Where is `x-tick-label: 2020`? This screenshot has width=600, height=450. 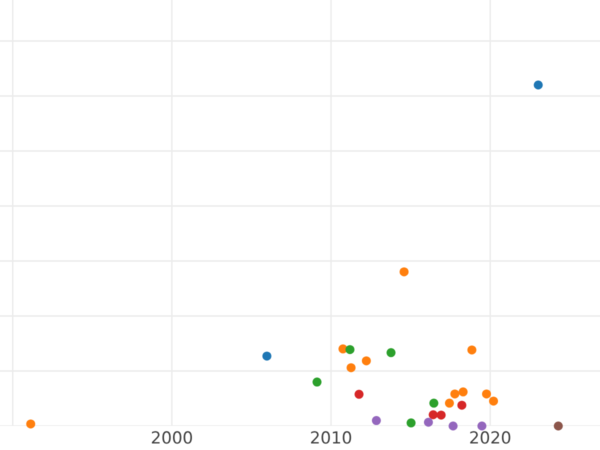
x-tick-label: 2020 is located at coordinates (490, 437).